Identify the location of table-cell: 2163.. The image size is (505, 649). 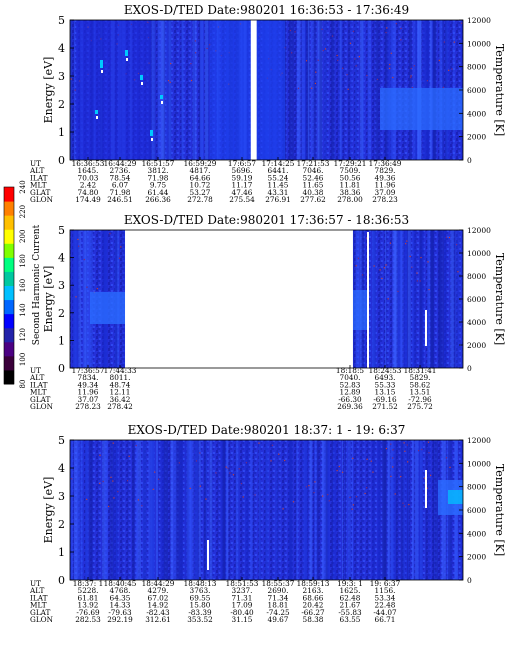
(313, 590).